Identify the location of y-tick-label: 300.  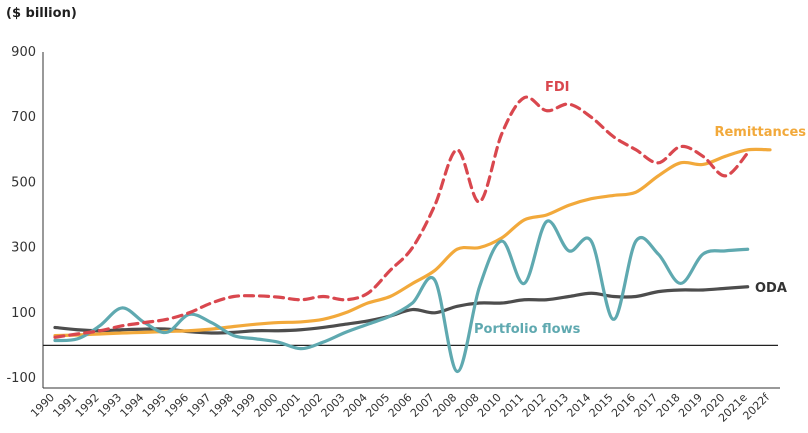
(23, 248).